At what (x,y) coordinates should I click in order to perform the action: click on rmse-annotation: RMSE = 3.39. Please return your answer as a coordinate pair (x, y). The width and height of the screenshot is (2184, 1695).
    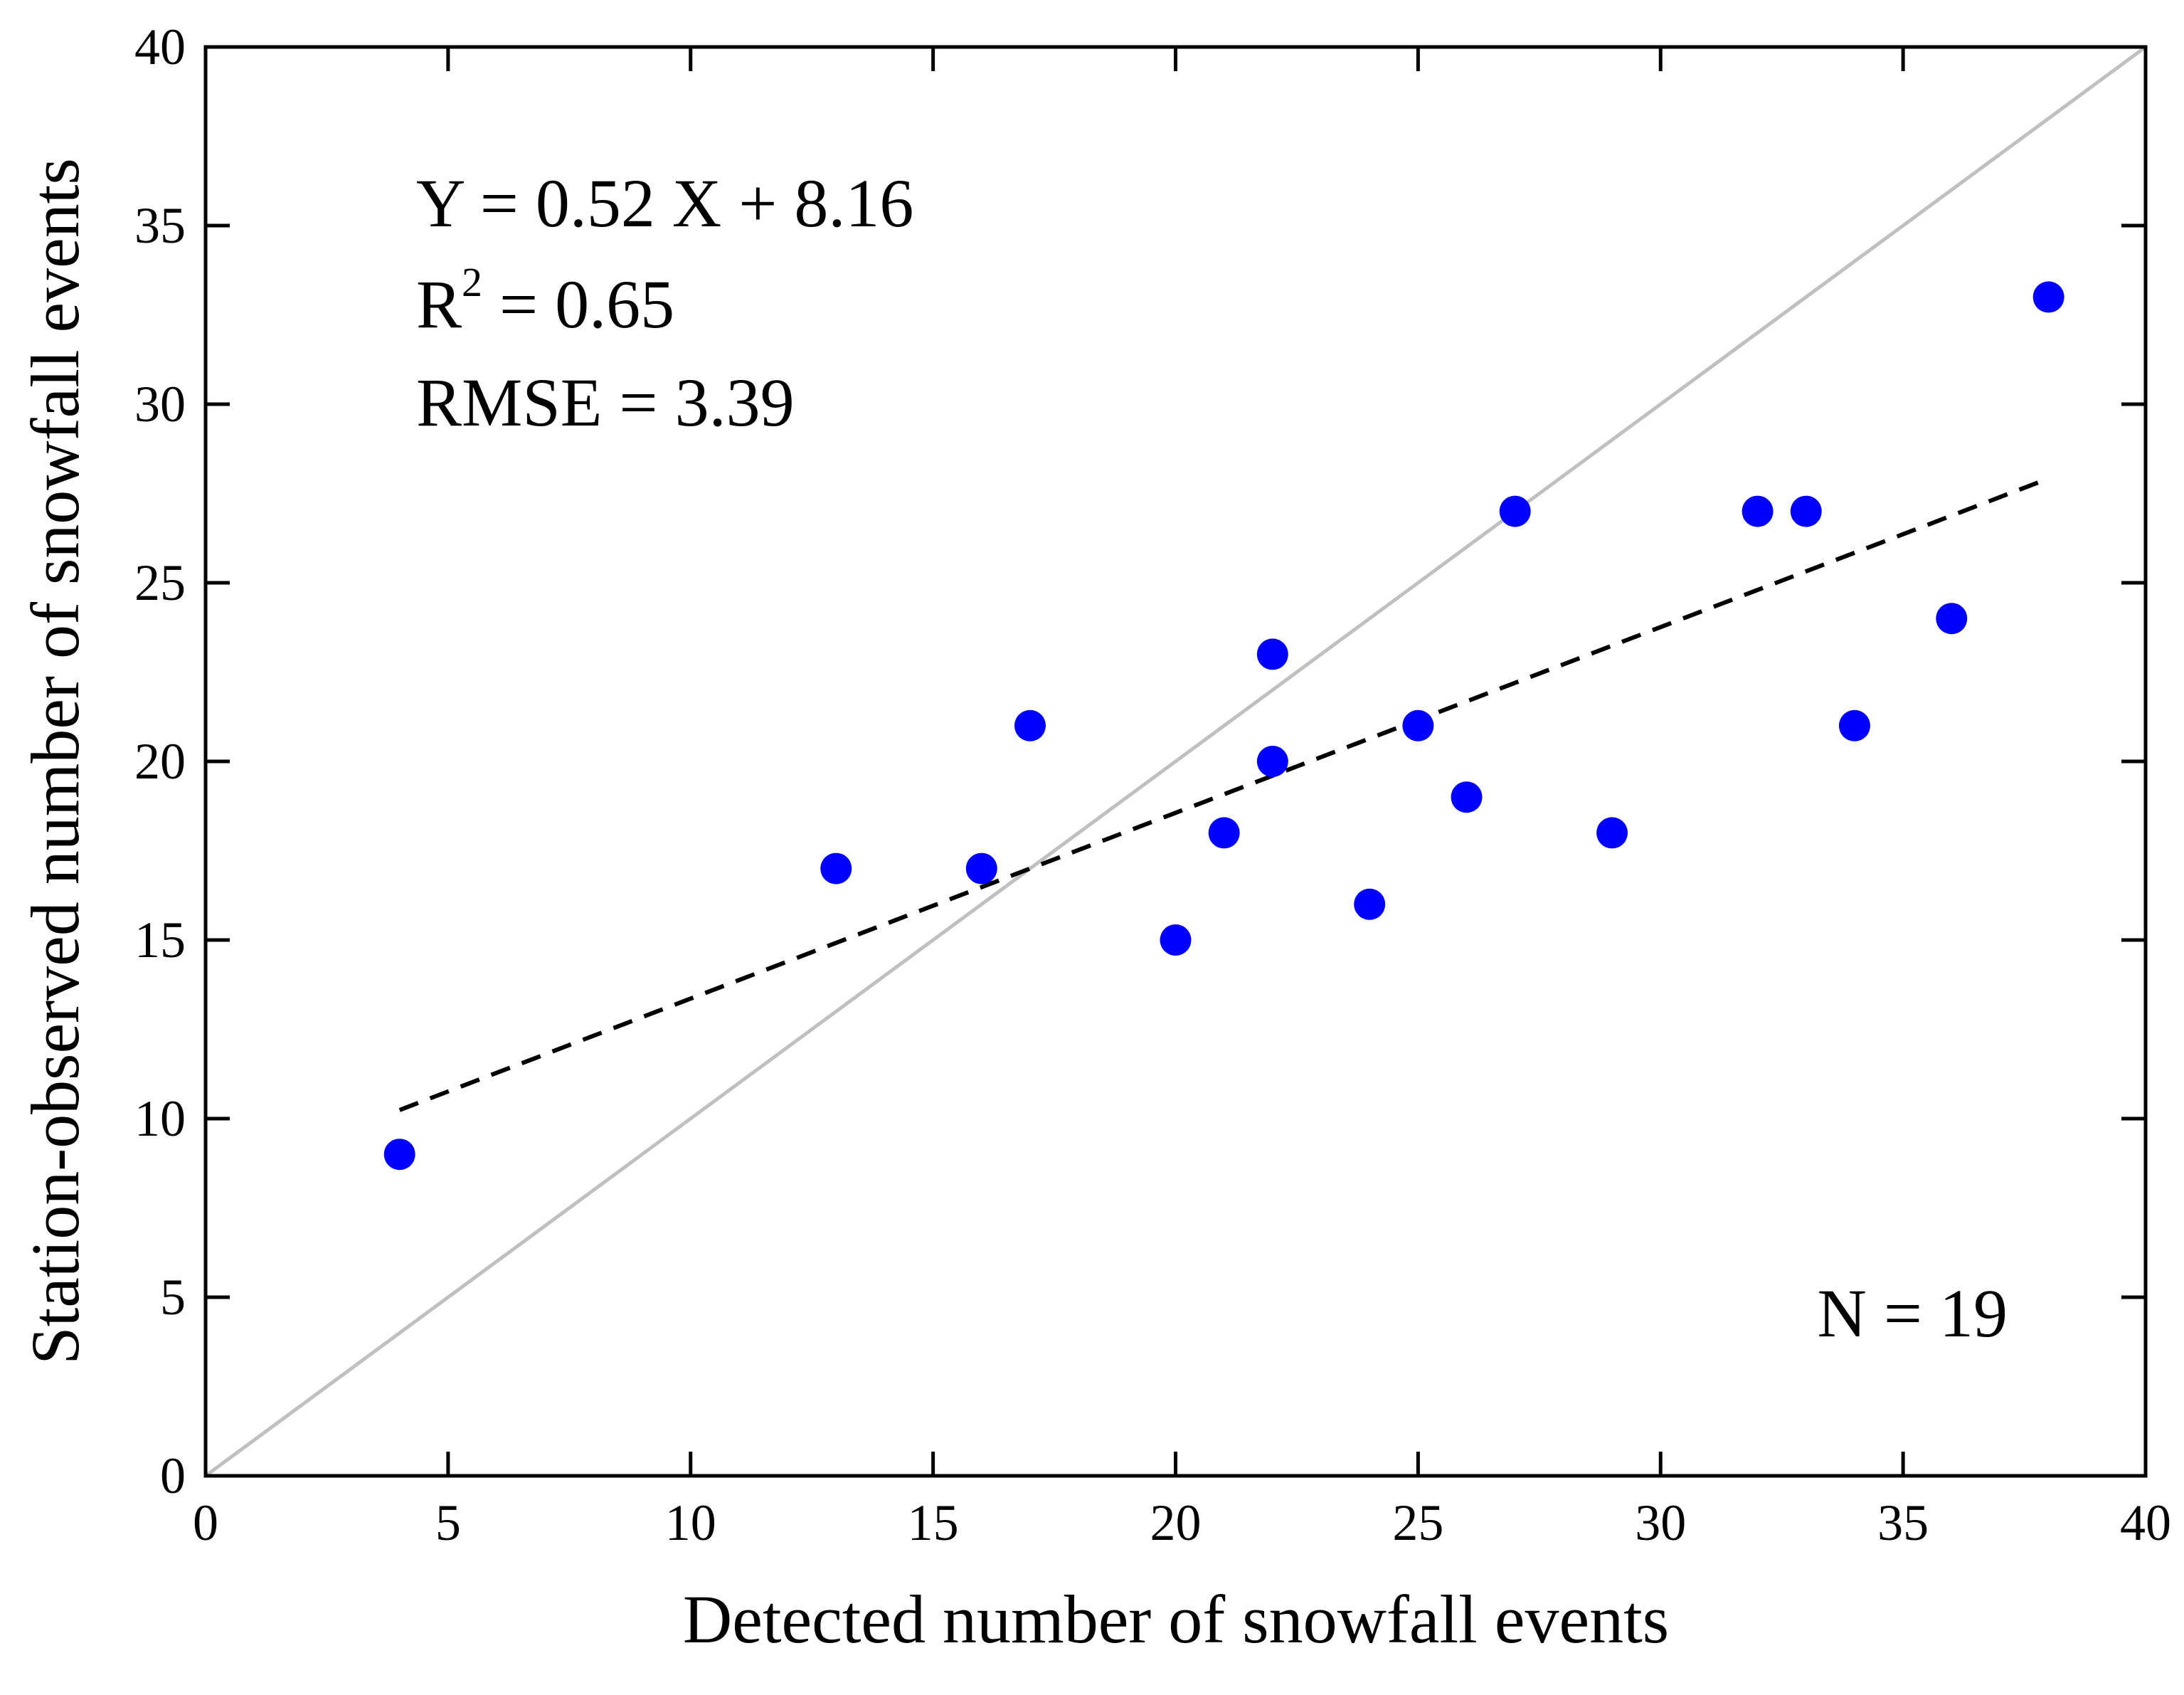
    Looking at the image, I should click on (605, 402).